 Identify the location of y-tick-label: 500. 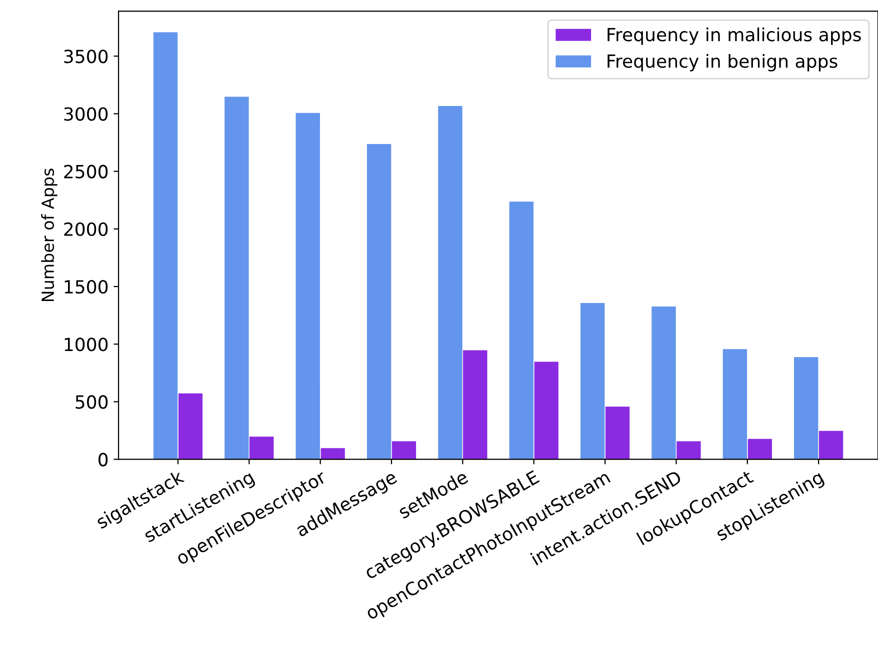
(92, 402).